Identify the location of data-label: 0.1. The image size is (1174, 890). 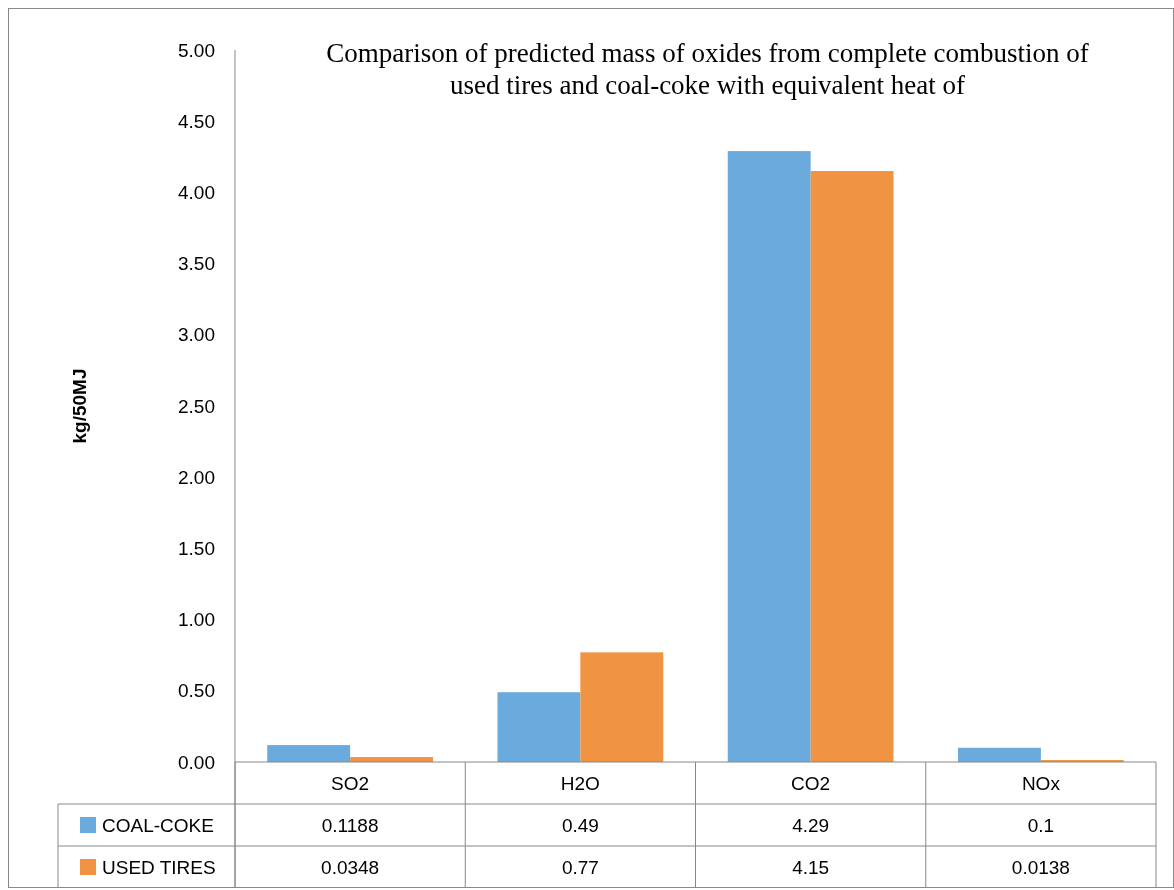
(1041, 825).